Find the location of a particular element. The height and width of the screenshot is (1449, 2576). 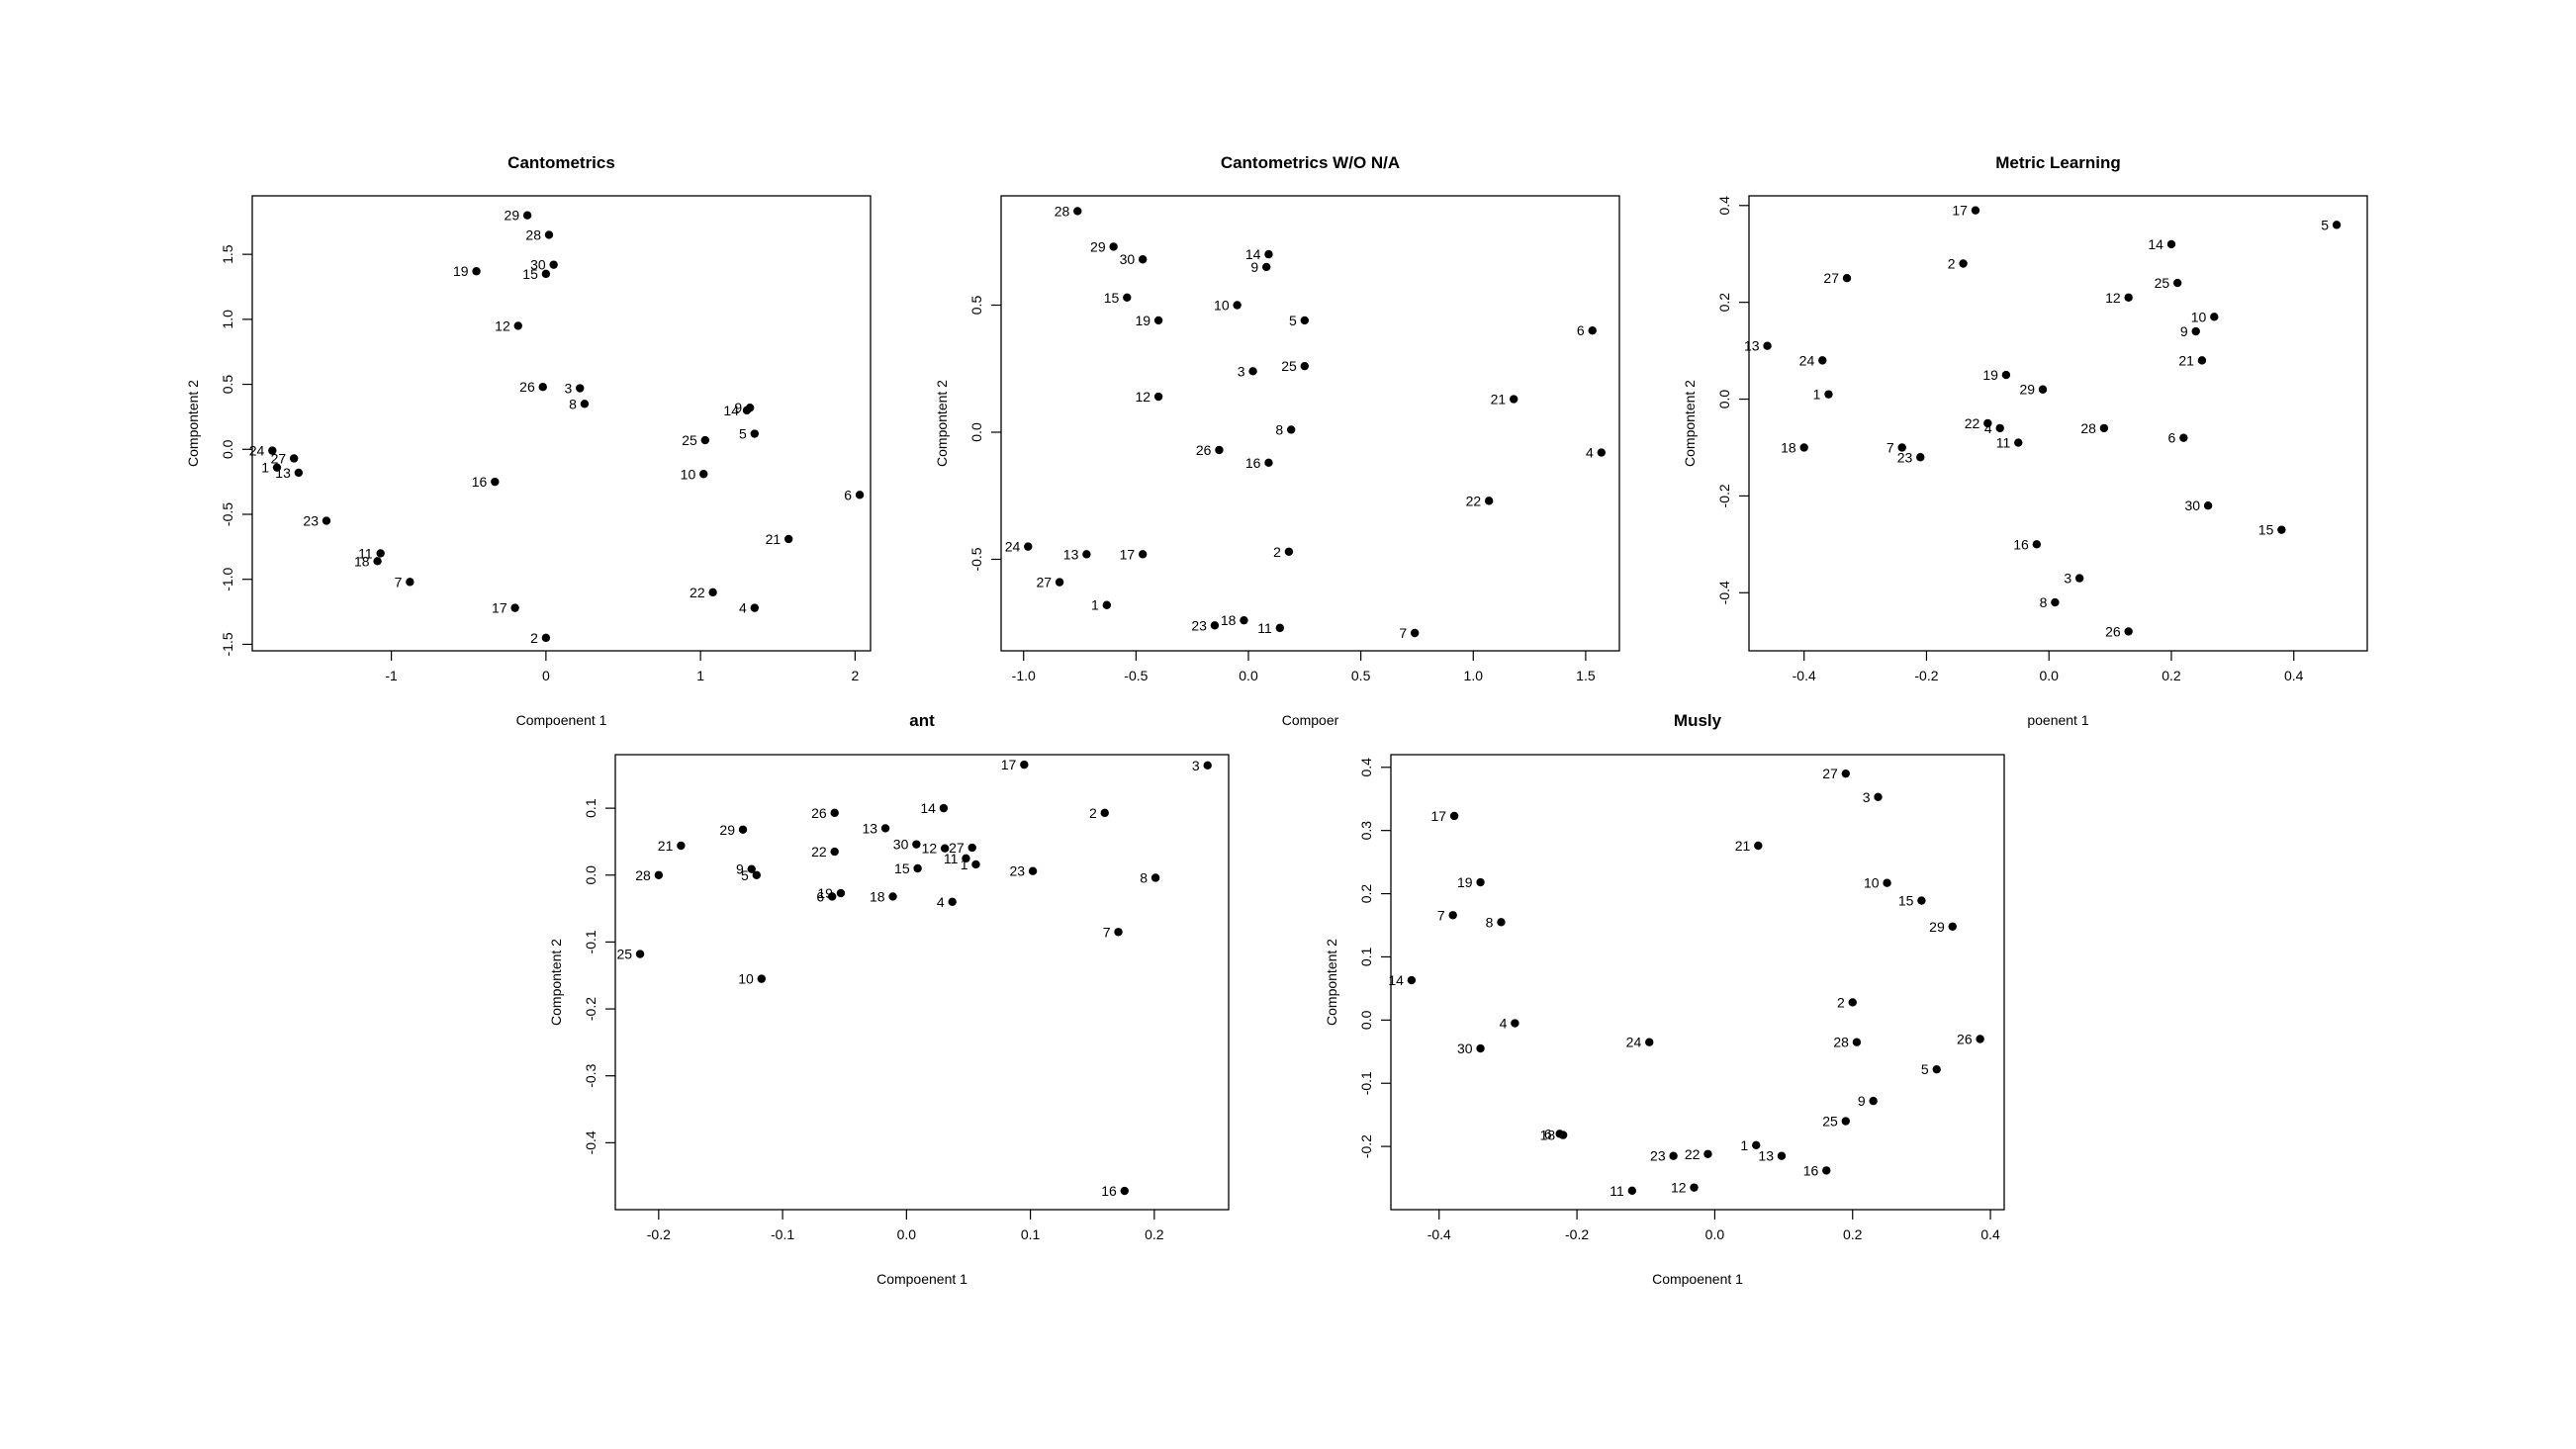

point-label: 12 is located at coordinates (1143, 397).